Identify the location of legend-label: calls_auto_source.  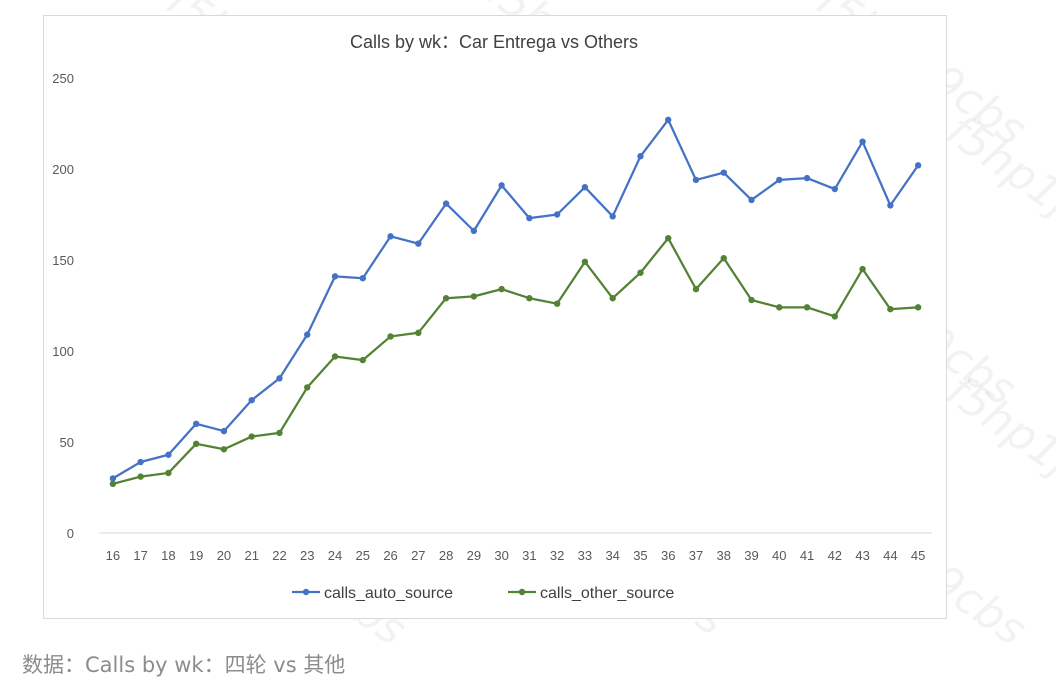
(388, 593).